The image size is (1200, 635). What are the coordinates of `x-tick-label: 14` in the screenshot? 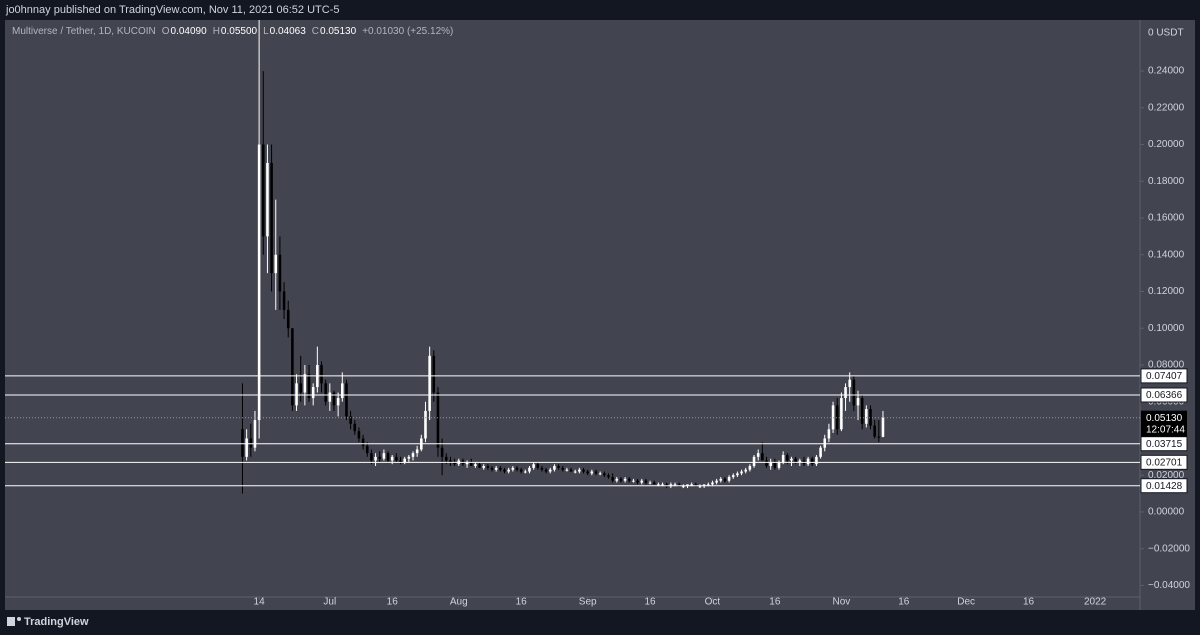 It's located at (260, 602).